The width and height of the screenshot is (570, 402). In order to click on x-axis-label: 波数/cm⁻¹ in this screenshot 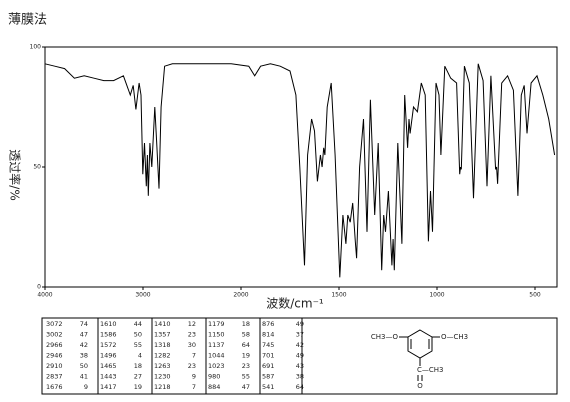, I will do `click(295, 303)`.